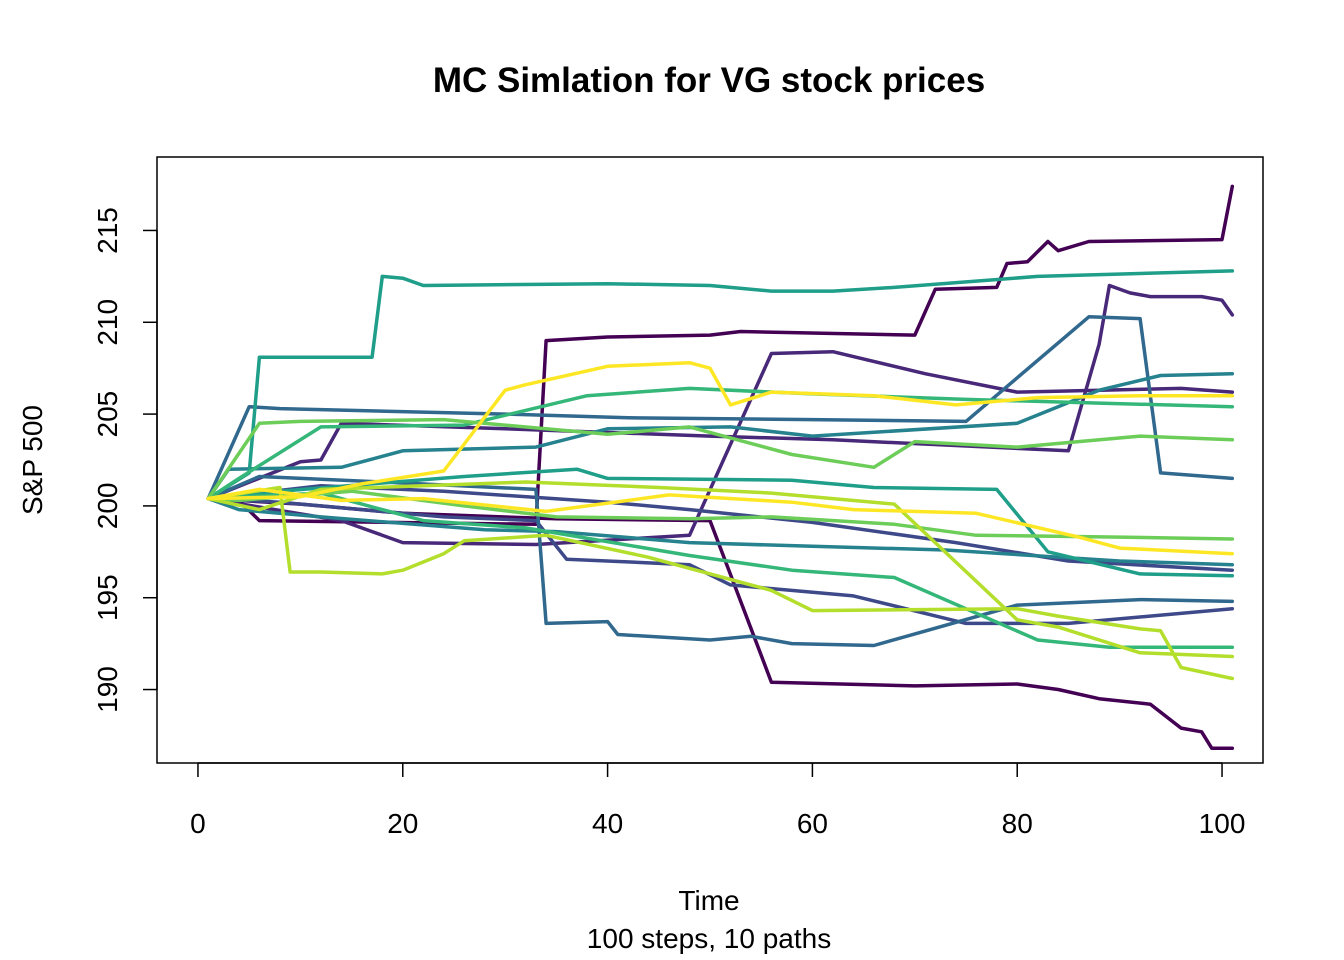  Describe the element at coordinates (107, 322) in the screenshot. I see `y-tick-label: 210` at that location.